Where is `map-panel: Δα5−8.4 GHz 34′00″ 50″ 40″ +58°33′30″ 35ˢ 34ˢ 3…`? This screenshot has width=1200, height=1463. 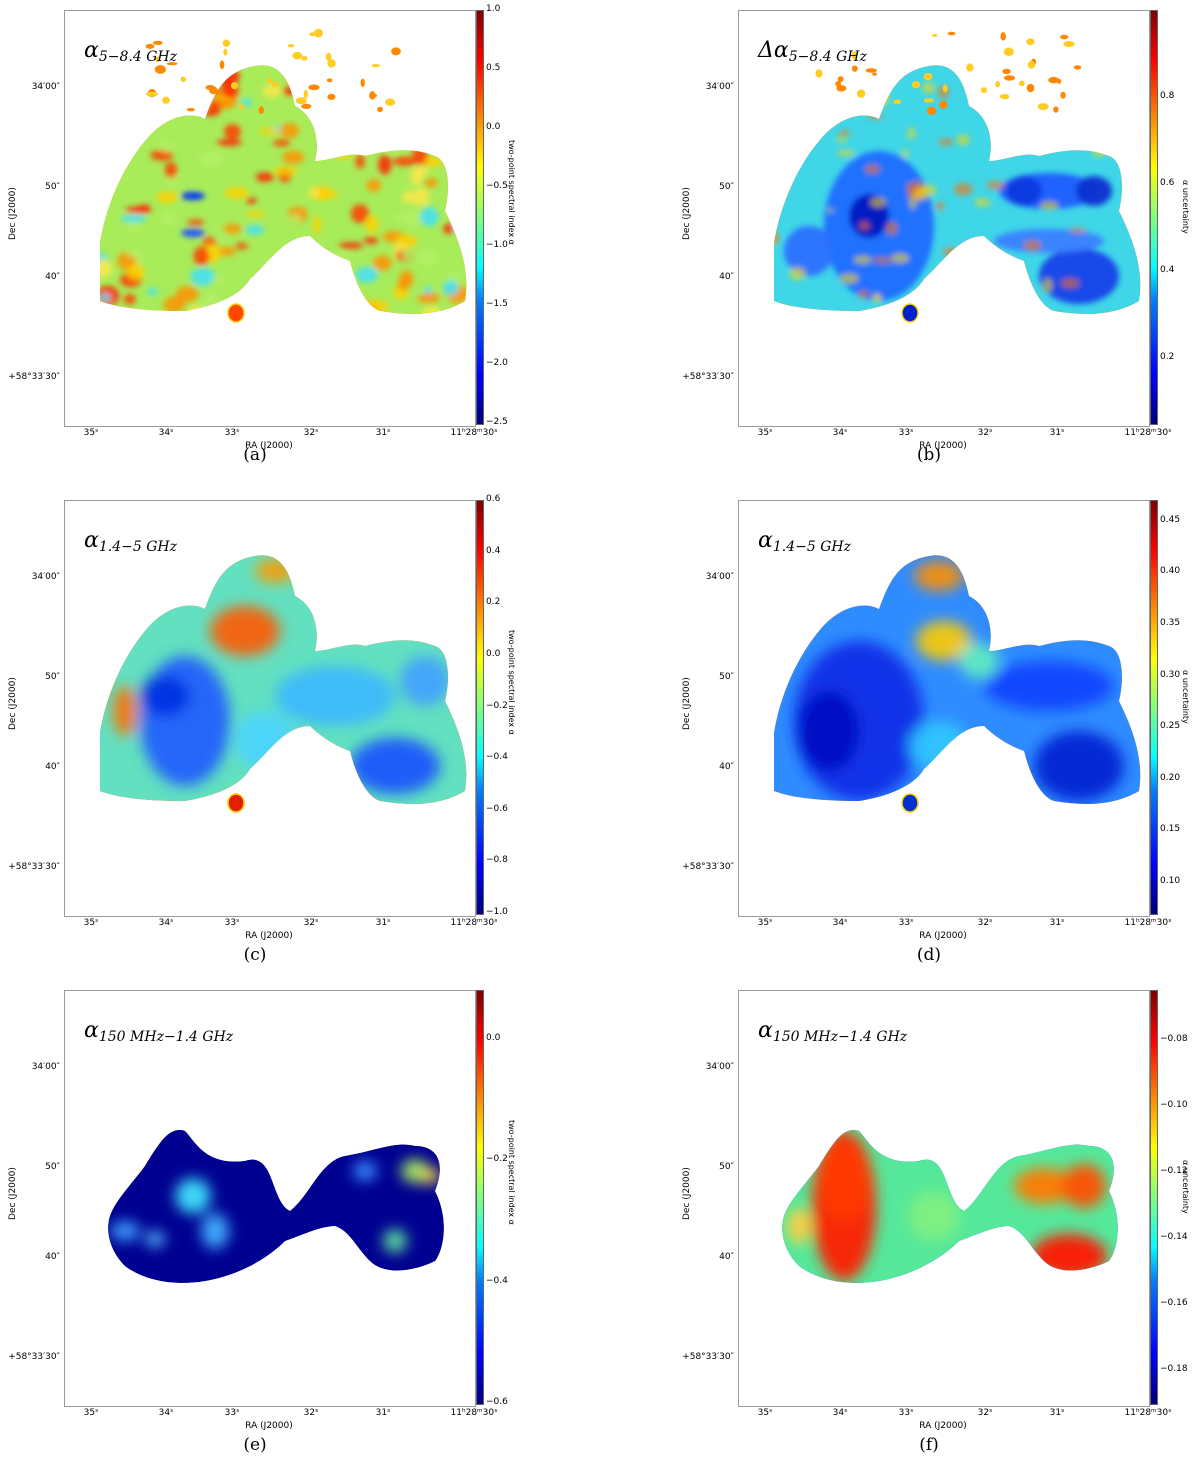 map-panel: Δα5−8.4 GHz 34′00″ 50″ 40″ +58°33′30″ 35ˢ 34ˢ 3… is located at coordinates (936, 230).